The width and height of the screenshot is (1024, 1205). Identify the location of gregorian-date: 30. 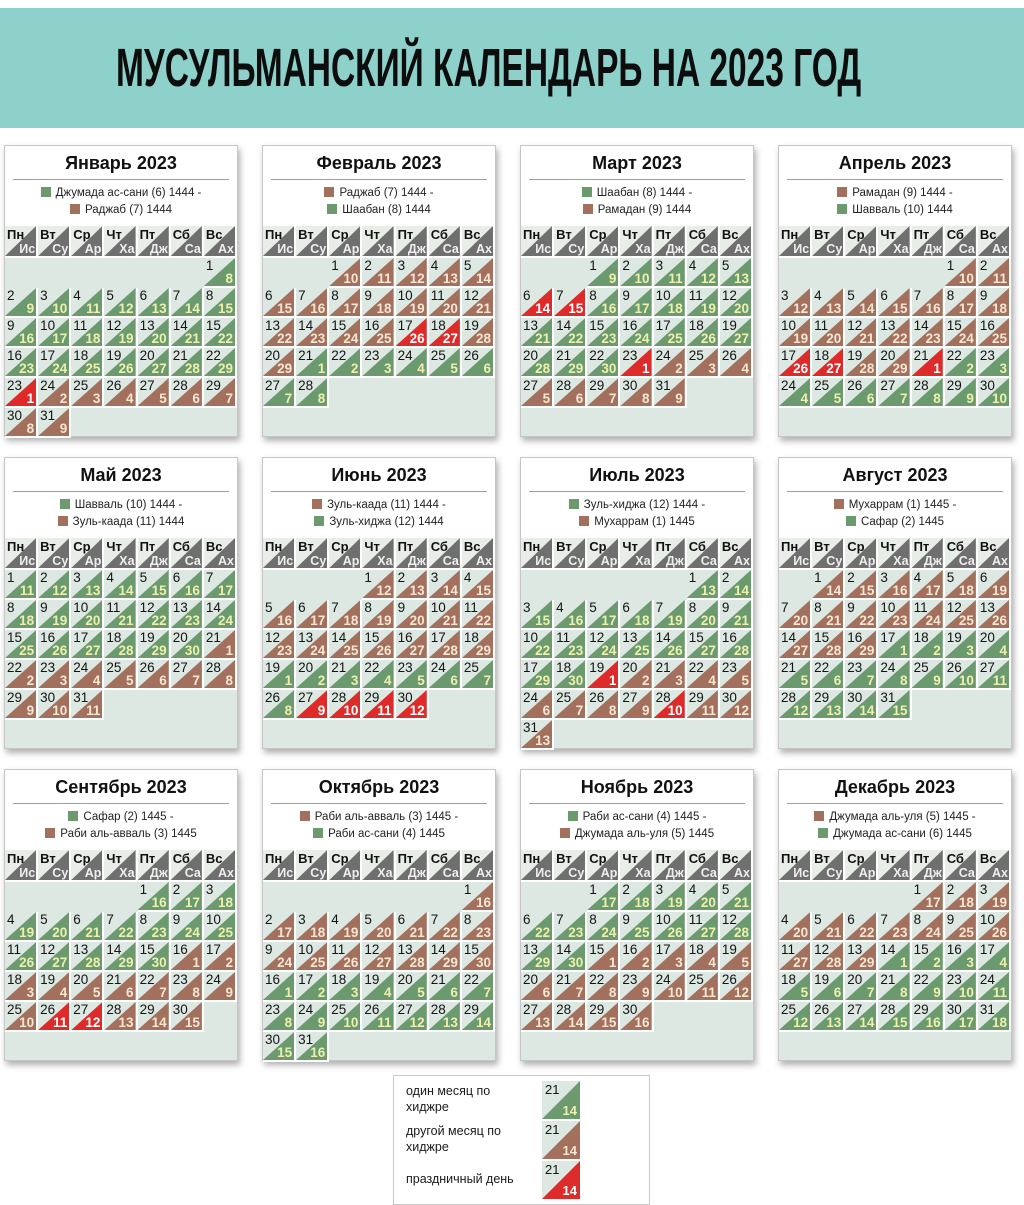
(48, 697).